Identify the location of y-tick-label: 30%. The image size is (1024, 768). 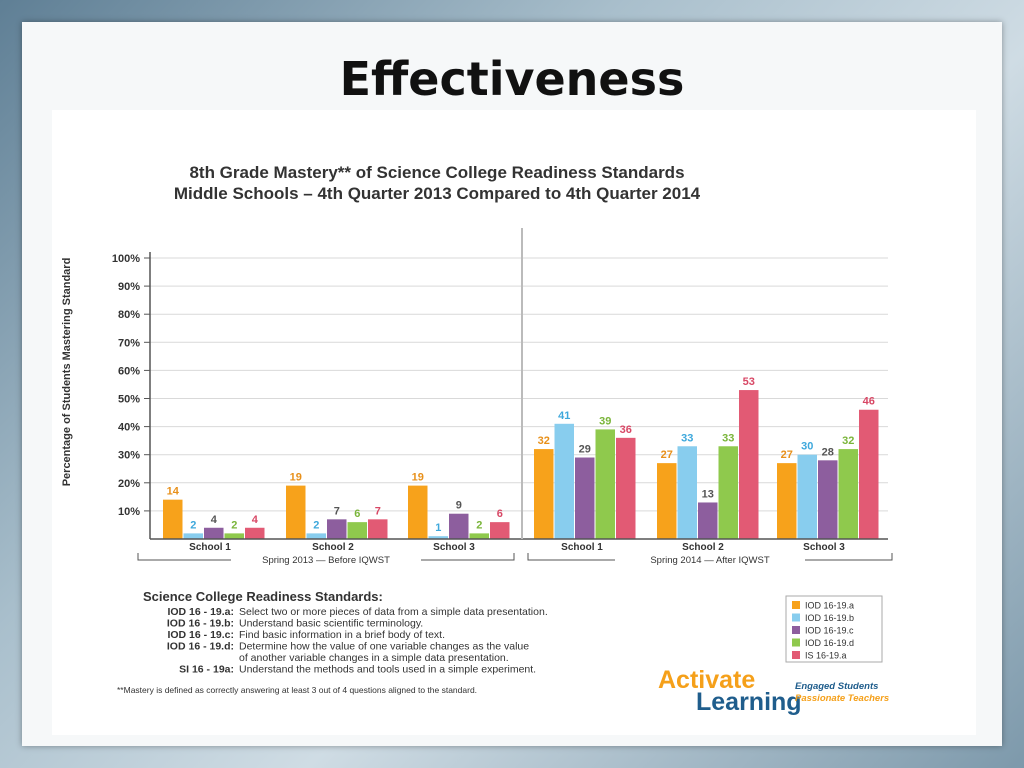
(129, 456).